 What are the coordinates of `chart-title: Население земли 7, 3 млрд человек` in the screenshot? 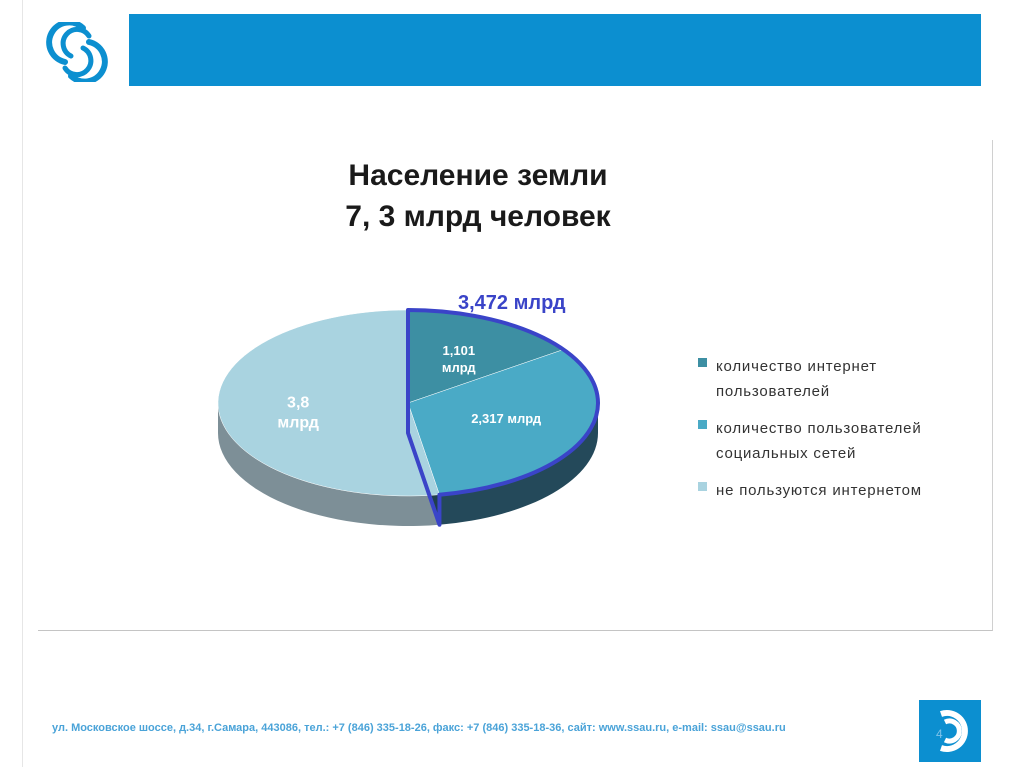 It's located at (478, 196).